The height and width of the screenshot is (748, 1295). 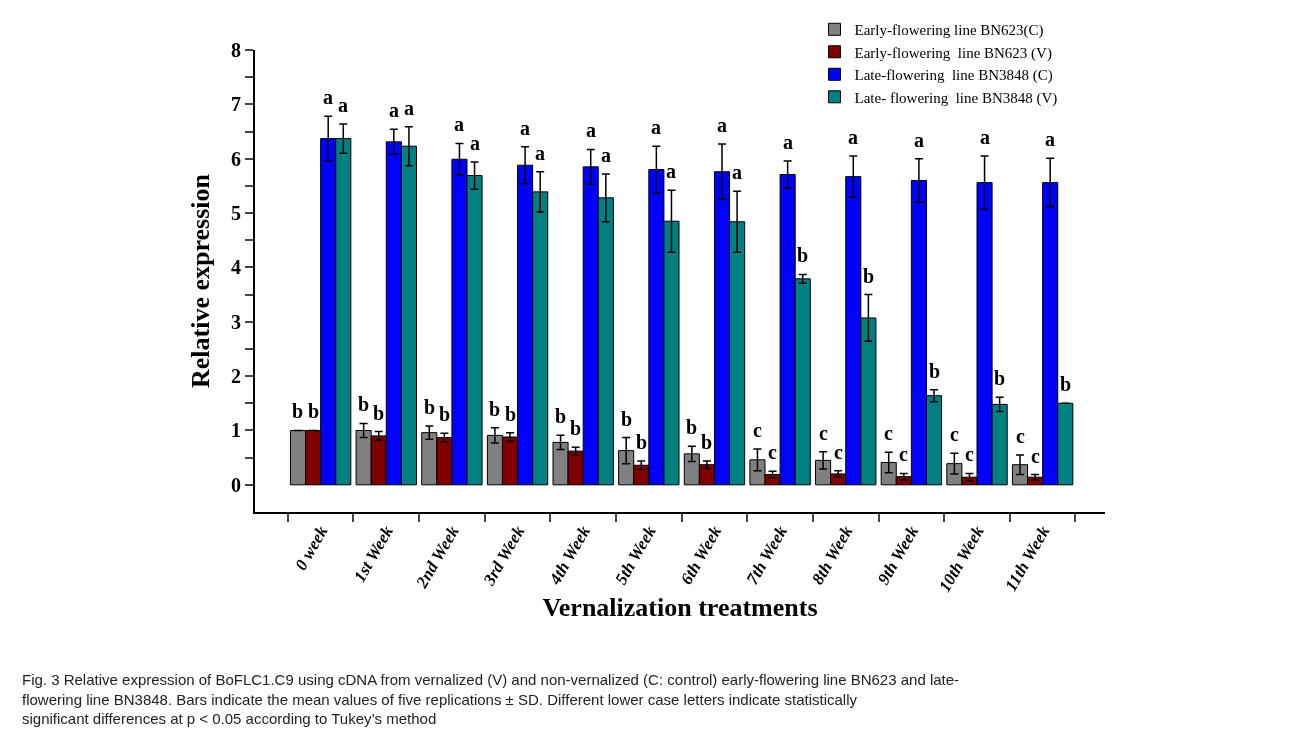 I want to click on legend-label: Early-flowering line BN623 (V), so click(x=953, y=53).